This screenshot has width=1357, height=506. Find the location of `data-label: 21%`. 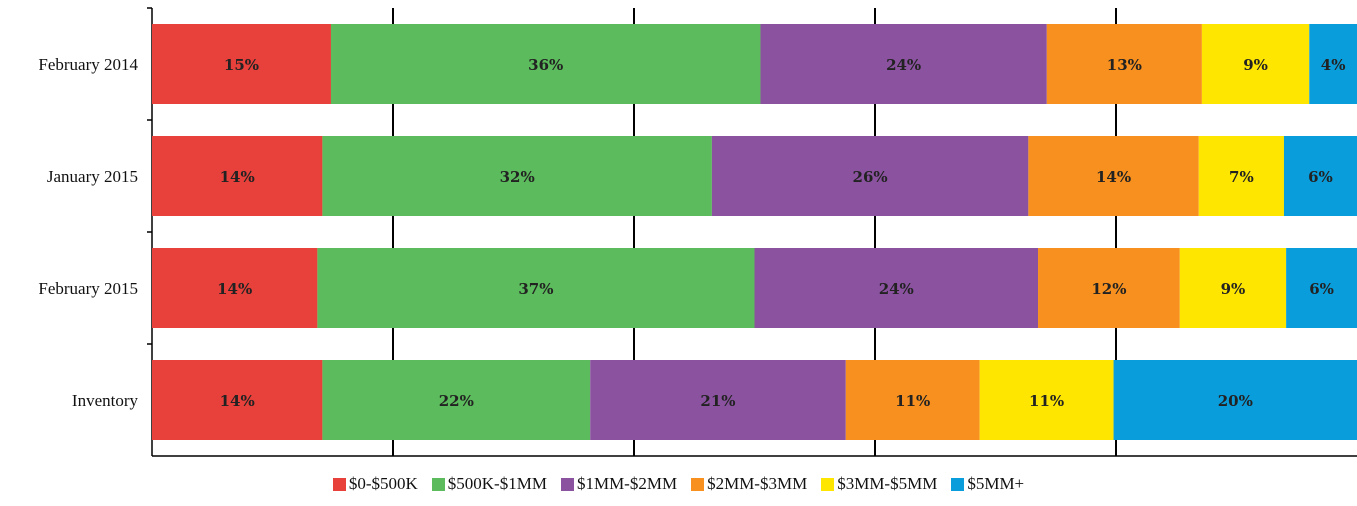

data-label: 21% is located at coordinates (717, 401).